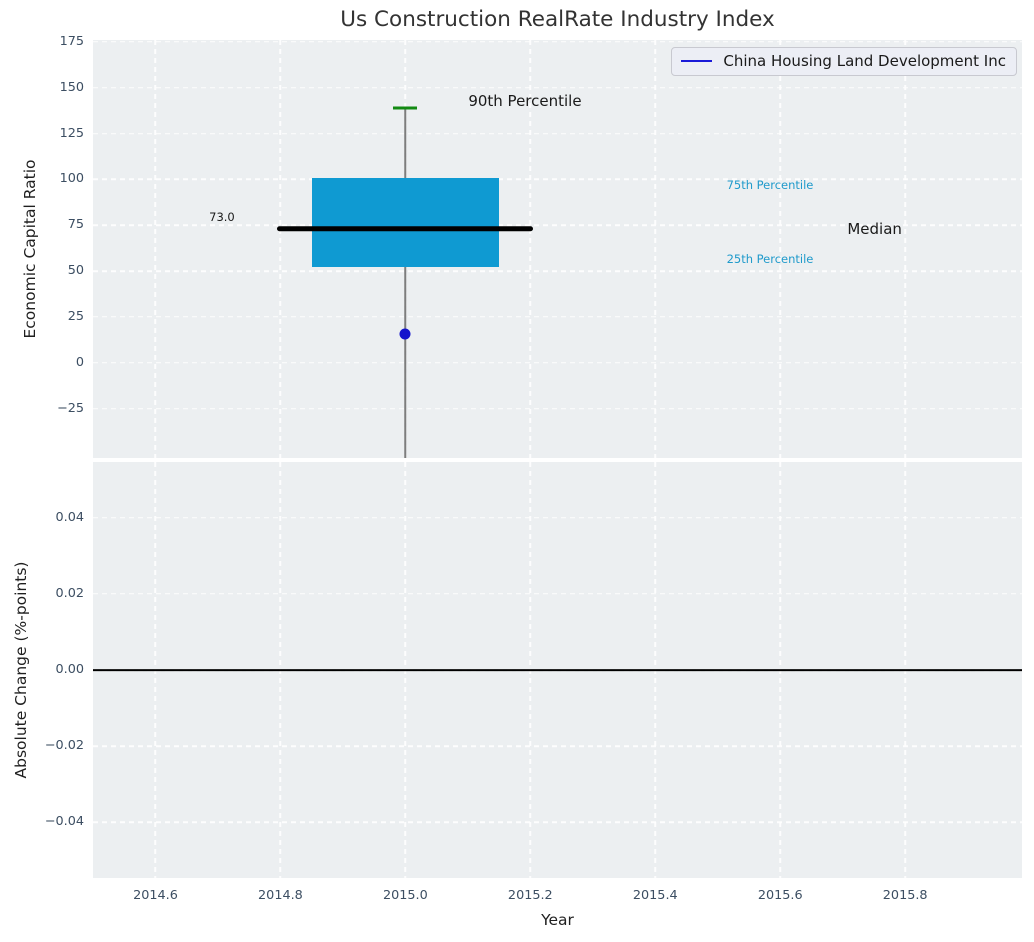  What do you see at coordinates (75, 225) in the screenshot?
I see `y-tick-label: 75` at bounding box center [75, 225].